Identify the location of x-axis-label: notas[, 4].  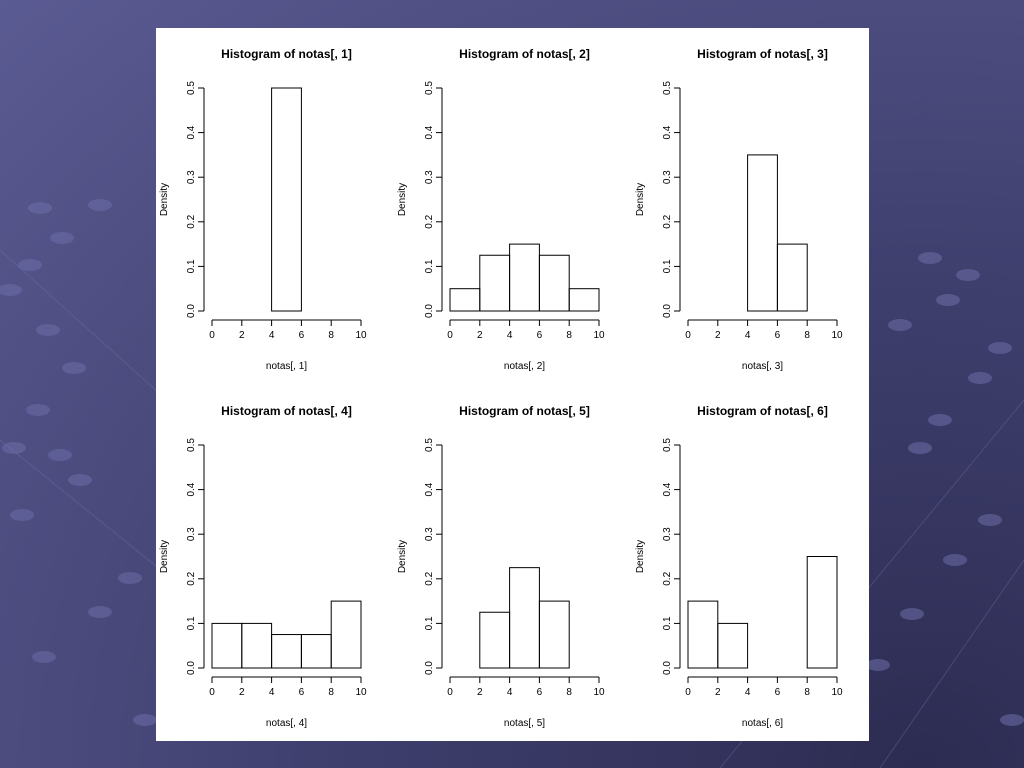
(286, 723).